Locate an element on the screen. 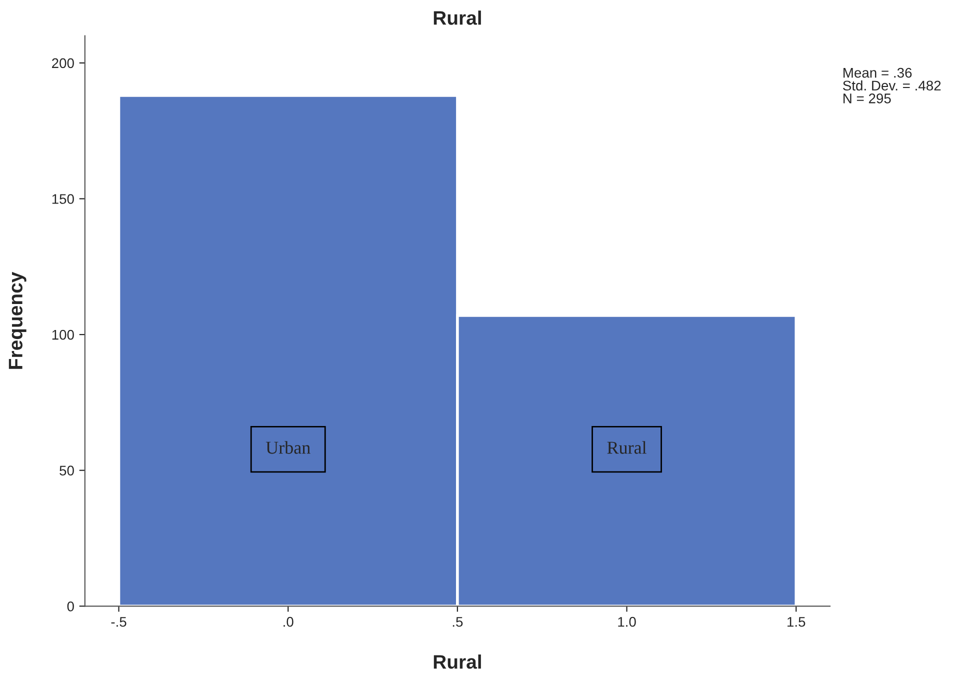 Image resolution: width=954 pixels, height=675 pixels. annotation: Urban is located at coordinates (288, 447).